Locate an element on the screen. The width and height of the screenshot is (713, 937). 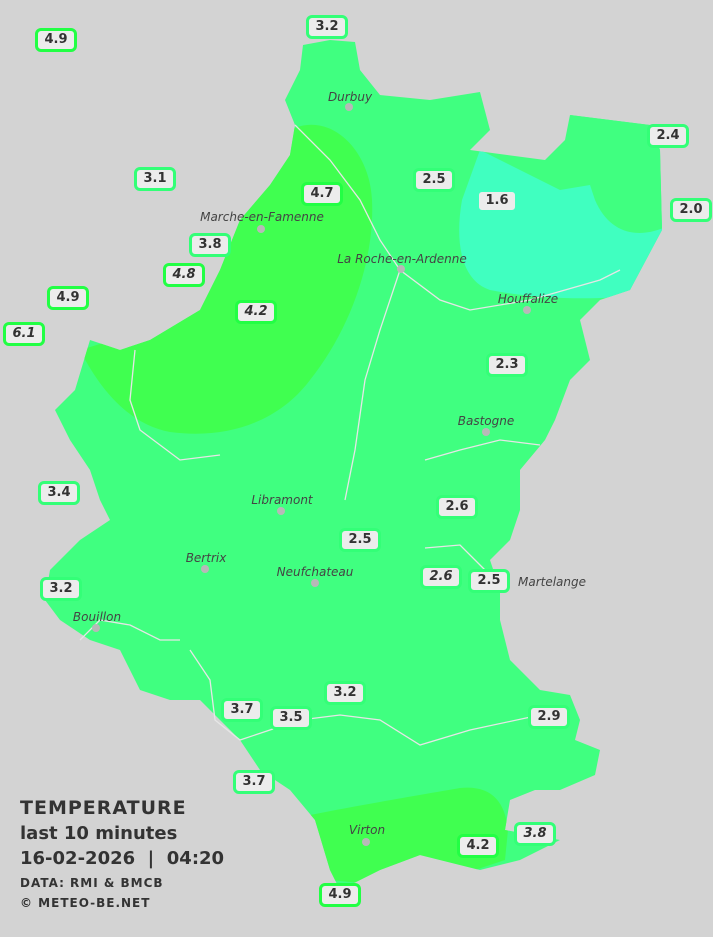
warm-band-south is located at coordinates (409, 836).